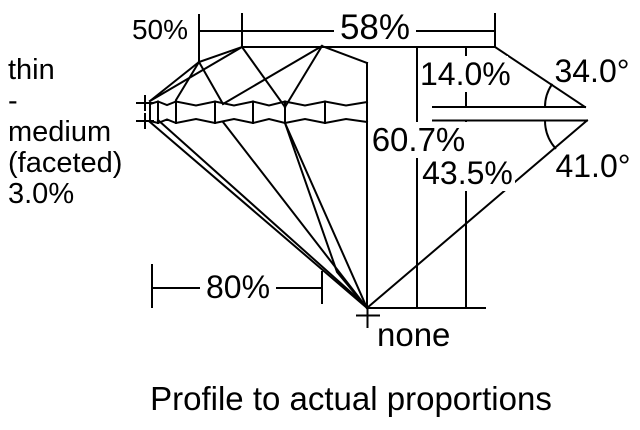  Describe the element at coordinates (467, 173) in the screenshot. I see `label-pavilion-depth: 43.5%` at that location.